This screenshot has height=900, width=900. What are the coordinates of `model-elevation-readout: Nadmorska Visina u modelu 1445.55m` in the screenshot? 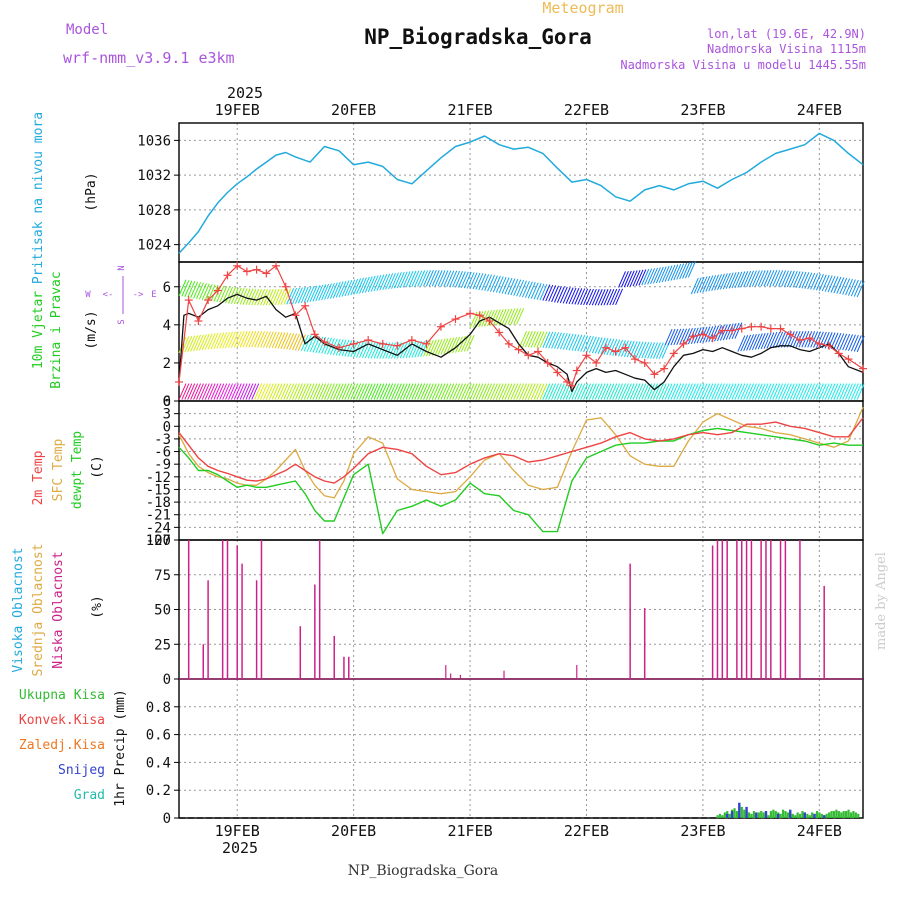 It's located at (743, 65).